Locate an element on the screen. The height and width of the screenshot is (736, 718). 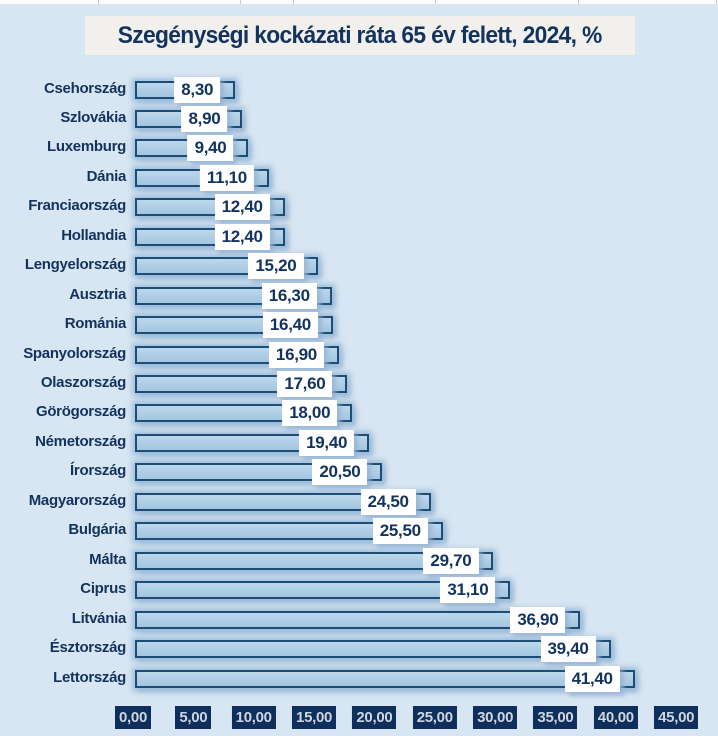
category-label-18: Ciprus is located at coordinates (103, 589).